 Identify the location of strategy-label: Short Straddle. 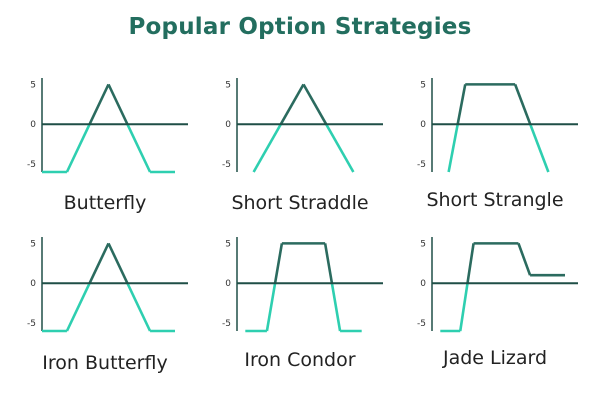
(300, 203).